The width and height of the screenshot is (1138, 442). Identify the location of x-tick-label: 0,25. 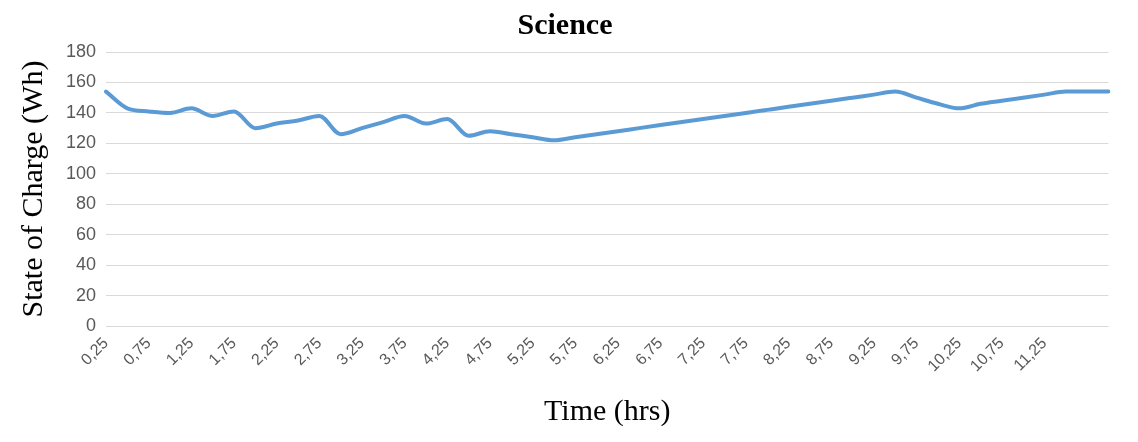
(94, 351).